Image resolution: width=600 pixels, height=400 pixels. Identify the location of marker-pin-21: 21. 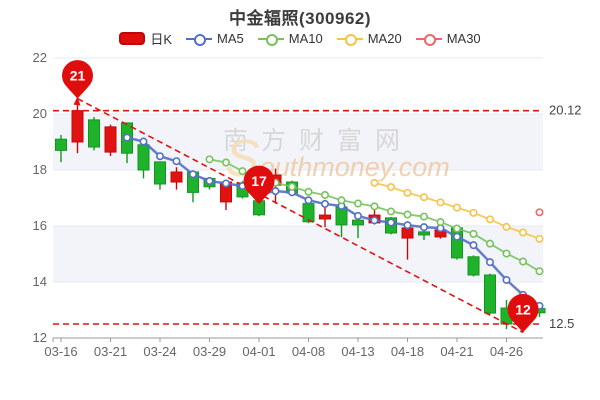
(77, 79).